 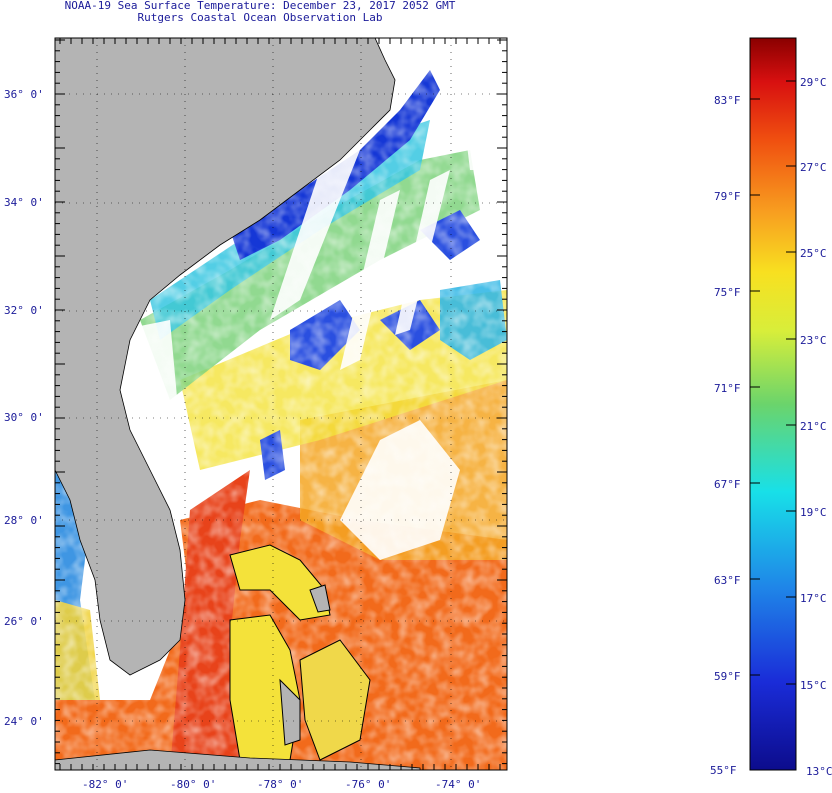 What do you see at coordinates (813, 598) in the screenshot?
I see `colorbar-c-label: 17°C` at bounding box center [813, 598].